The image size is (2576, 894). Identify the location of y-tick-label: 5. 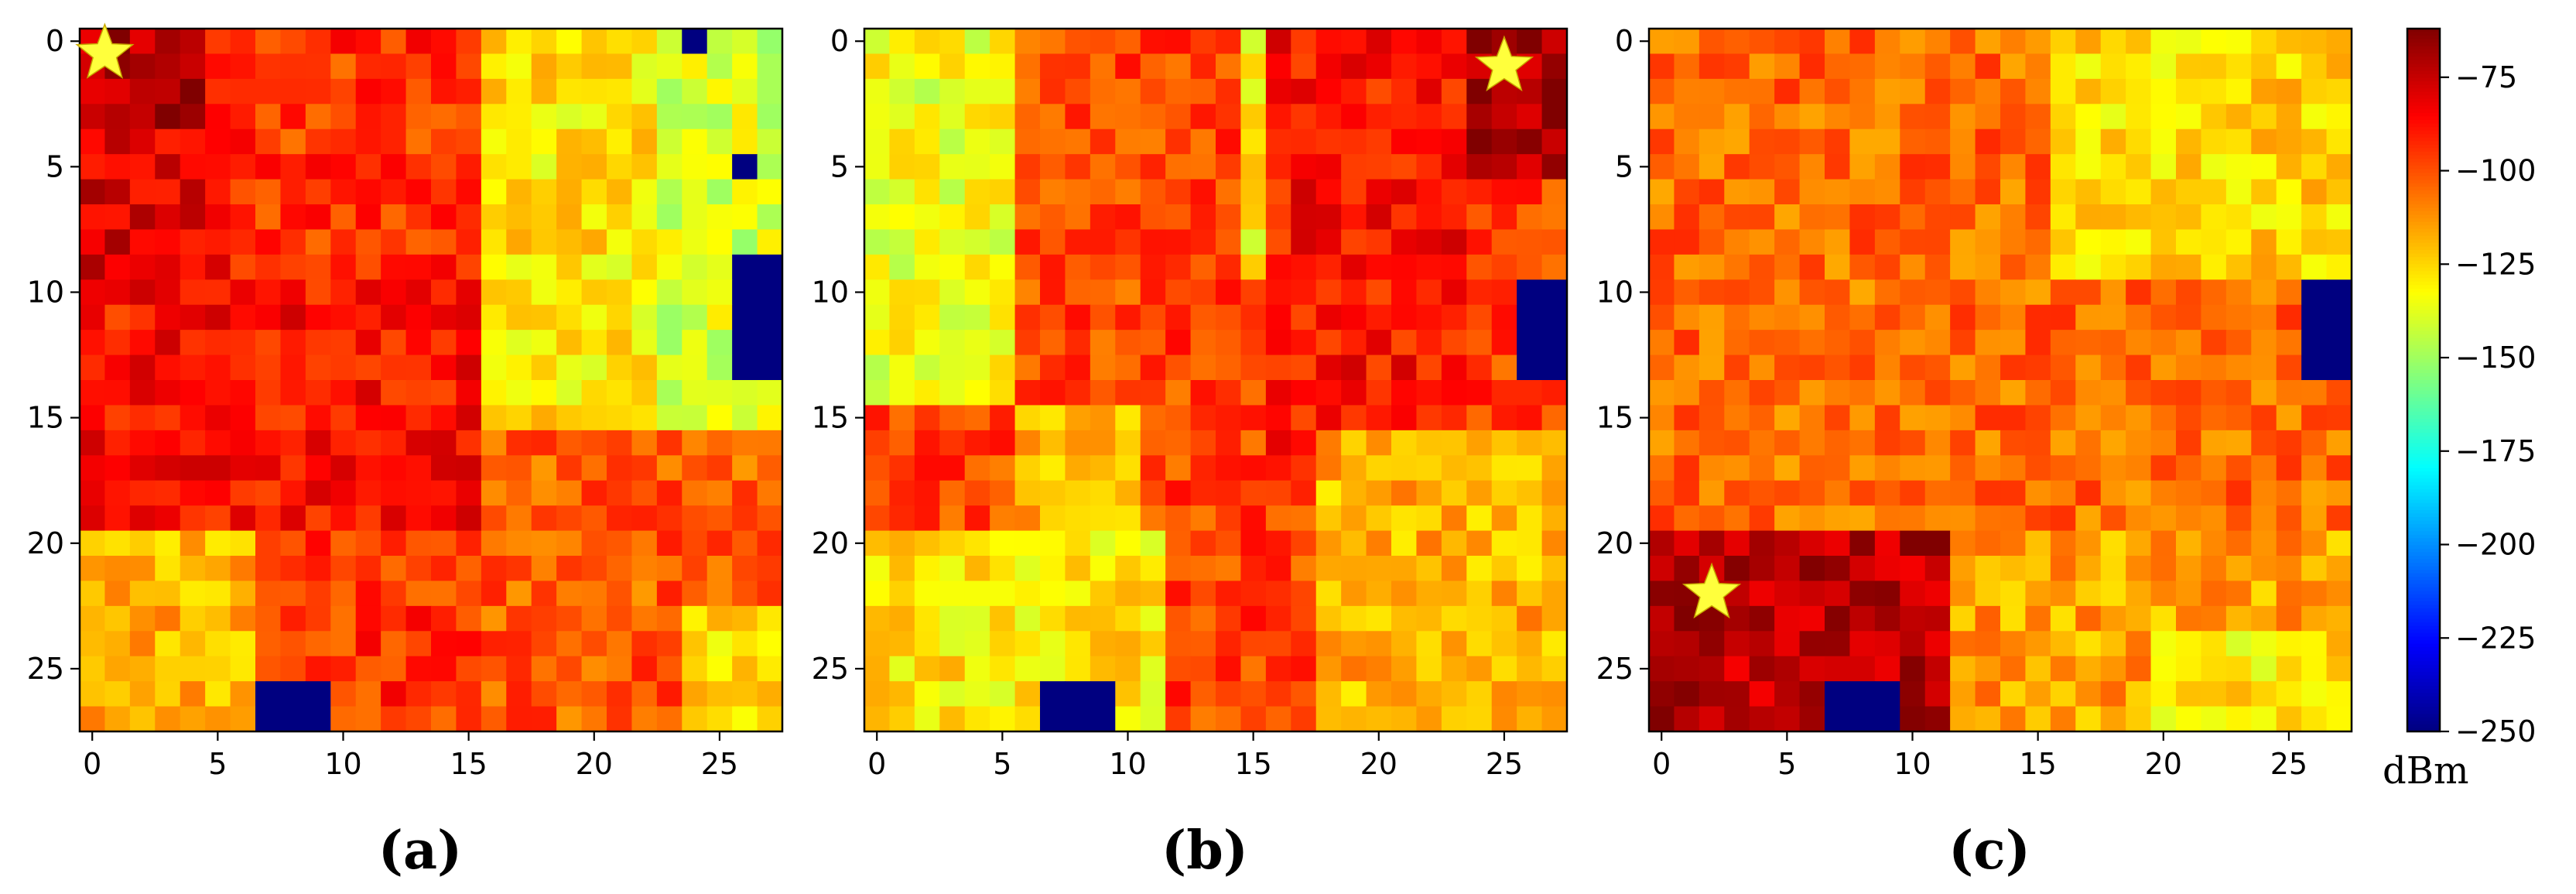
(840, 166).